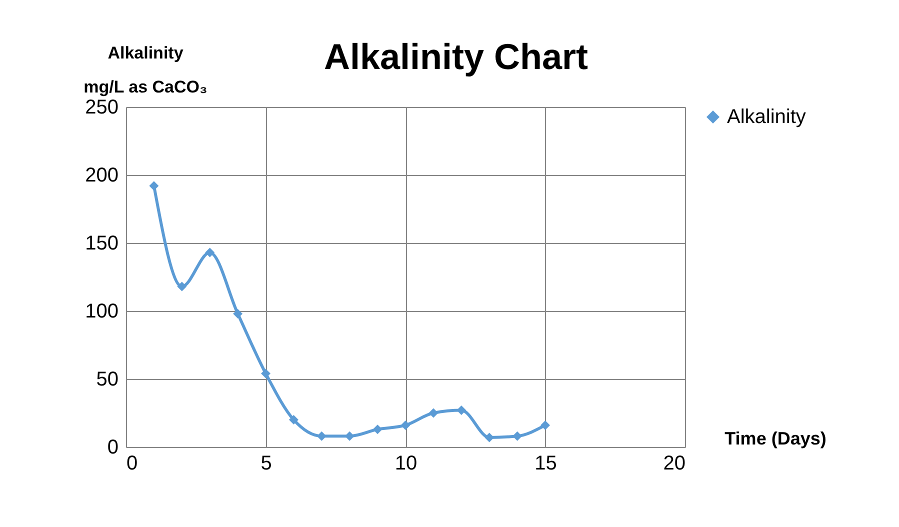 The image size is (899, 527). Describe the element at coordinates (406, 463) in the screenshot. I see `x-tick-label: 10` at that location.